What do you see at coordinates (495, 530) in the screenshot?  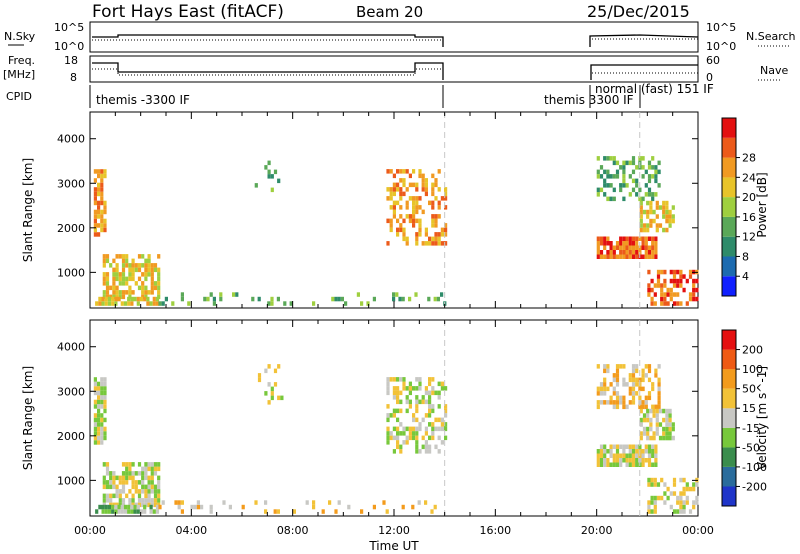 I see `x-tick-label: 16:00` at bounding box center [495, 530].